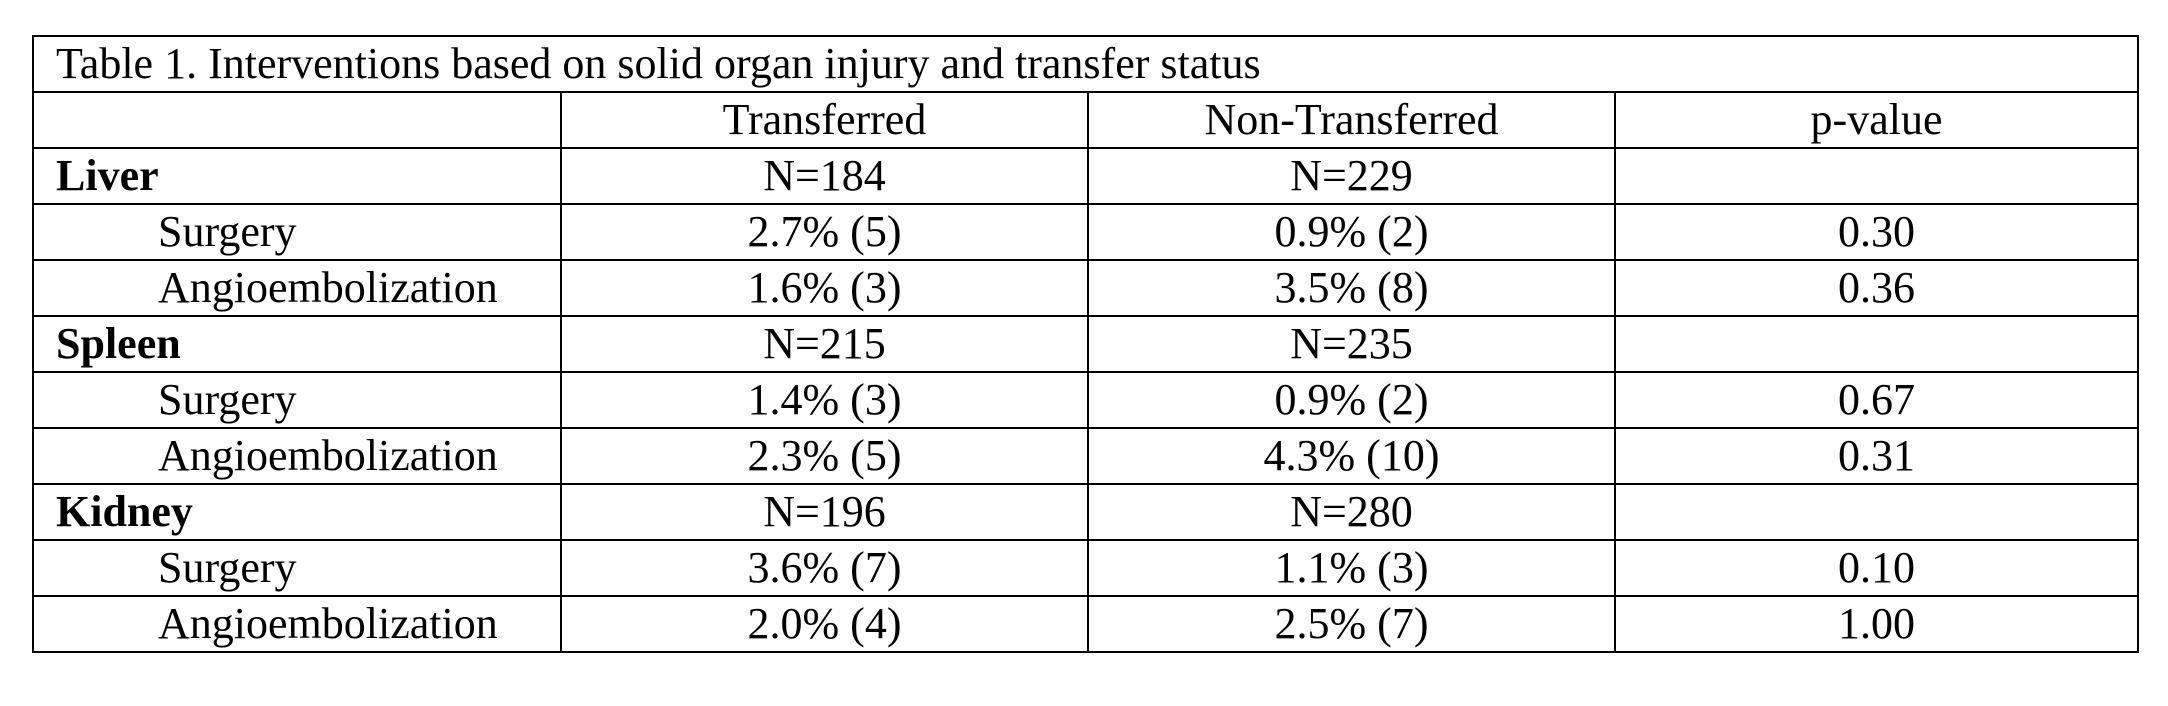 The width and height of the screenshot is (2168, 706). I want to click on header-row: Transferred Non-Transferred p-value, so click(1086, 120).